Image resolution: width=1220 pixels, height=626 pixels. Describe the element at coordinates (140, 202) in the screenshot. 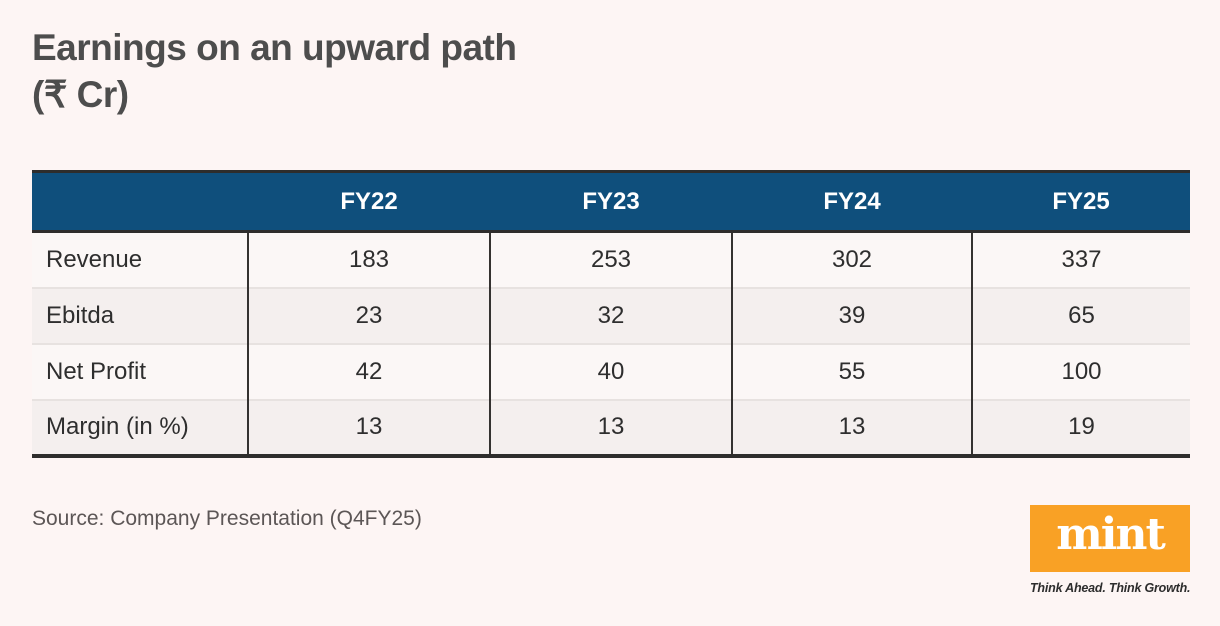

I see `header-cell-empty` at that location.